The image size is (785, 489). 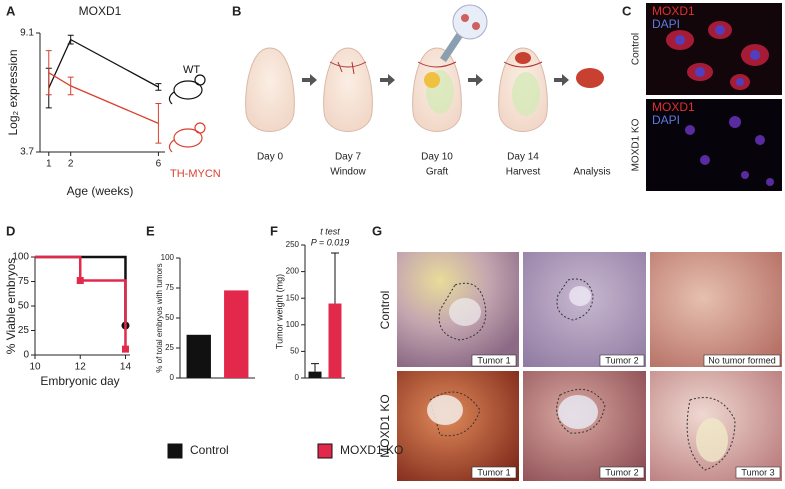 I want to click on step-label: Analysis, so click(x=591, y=172).